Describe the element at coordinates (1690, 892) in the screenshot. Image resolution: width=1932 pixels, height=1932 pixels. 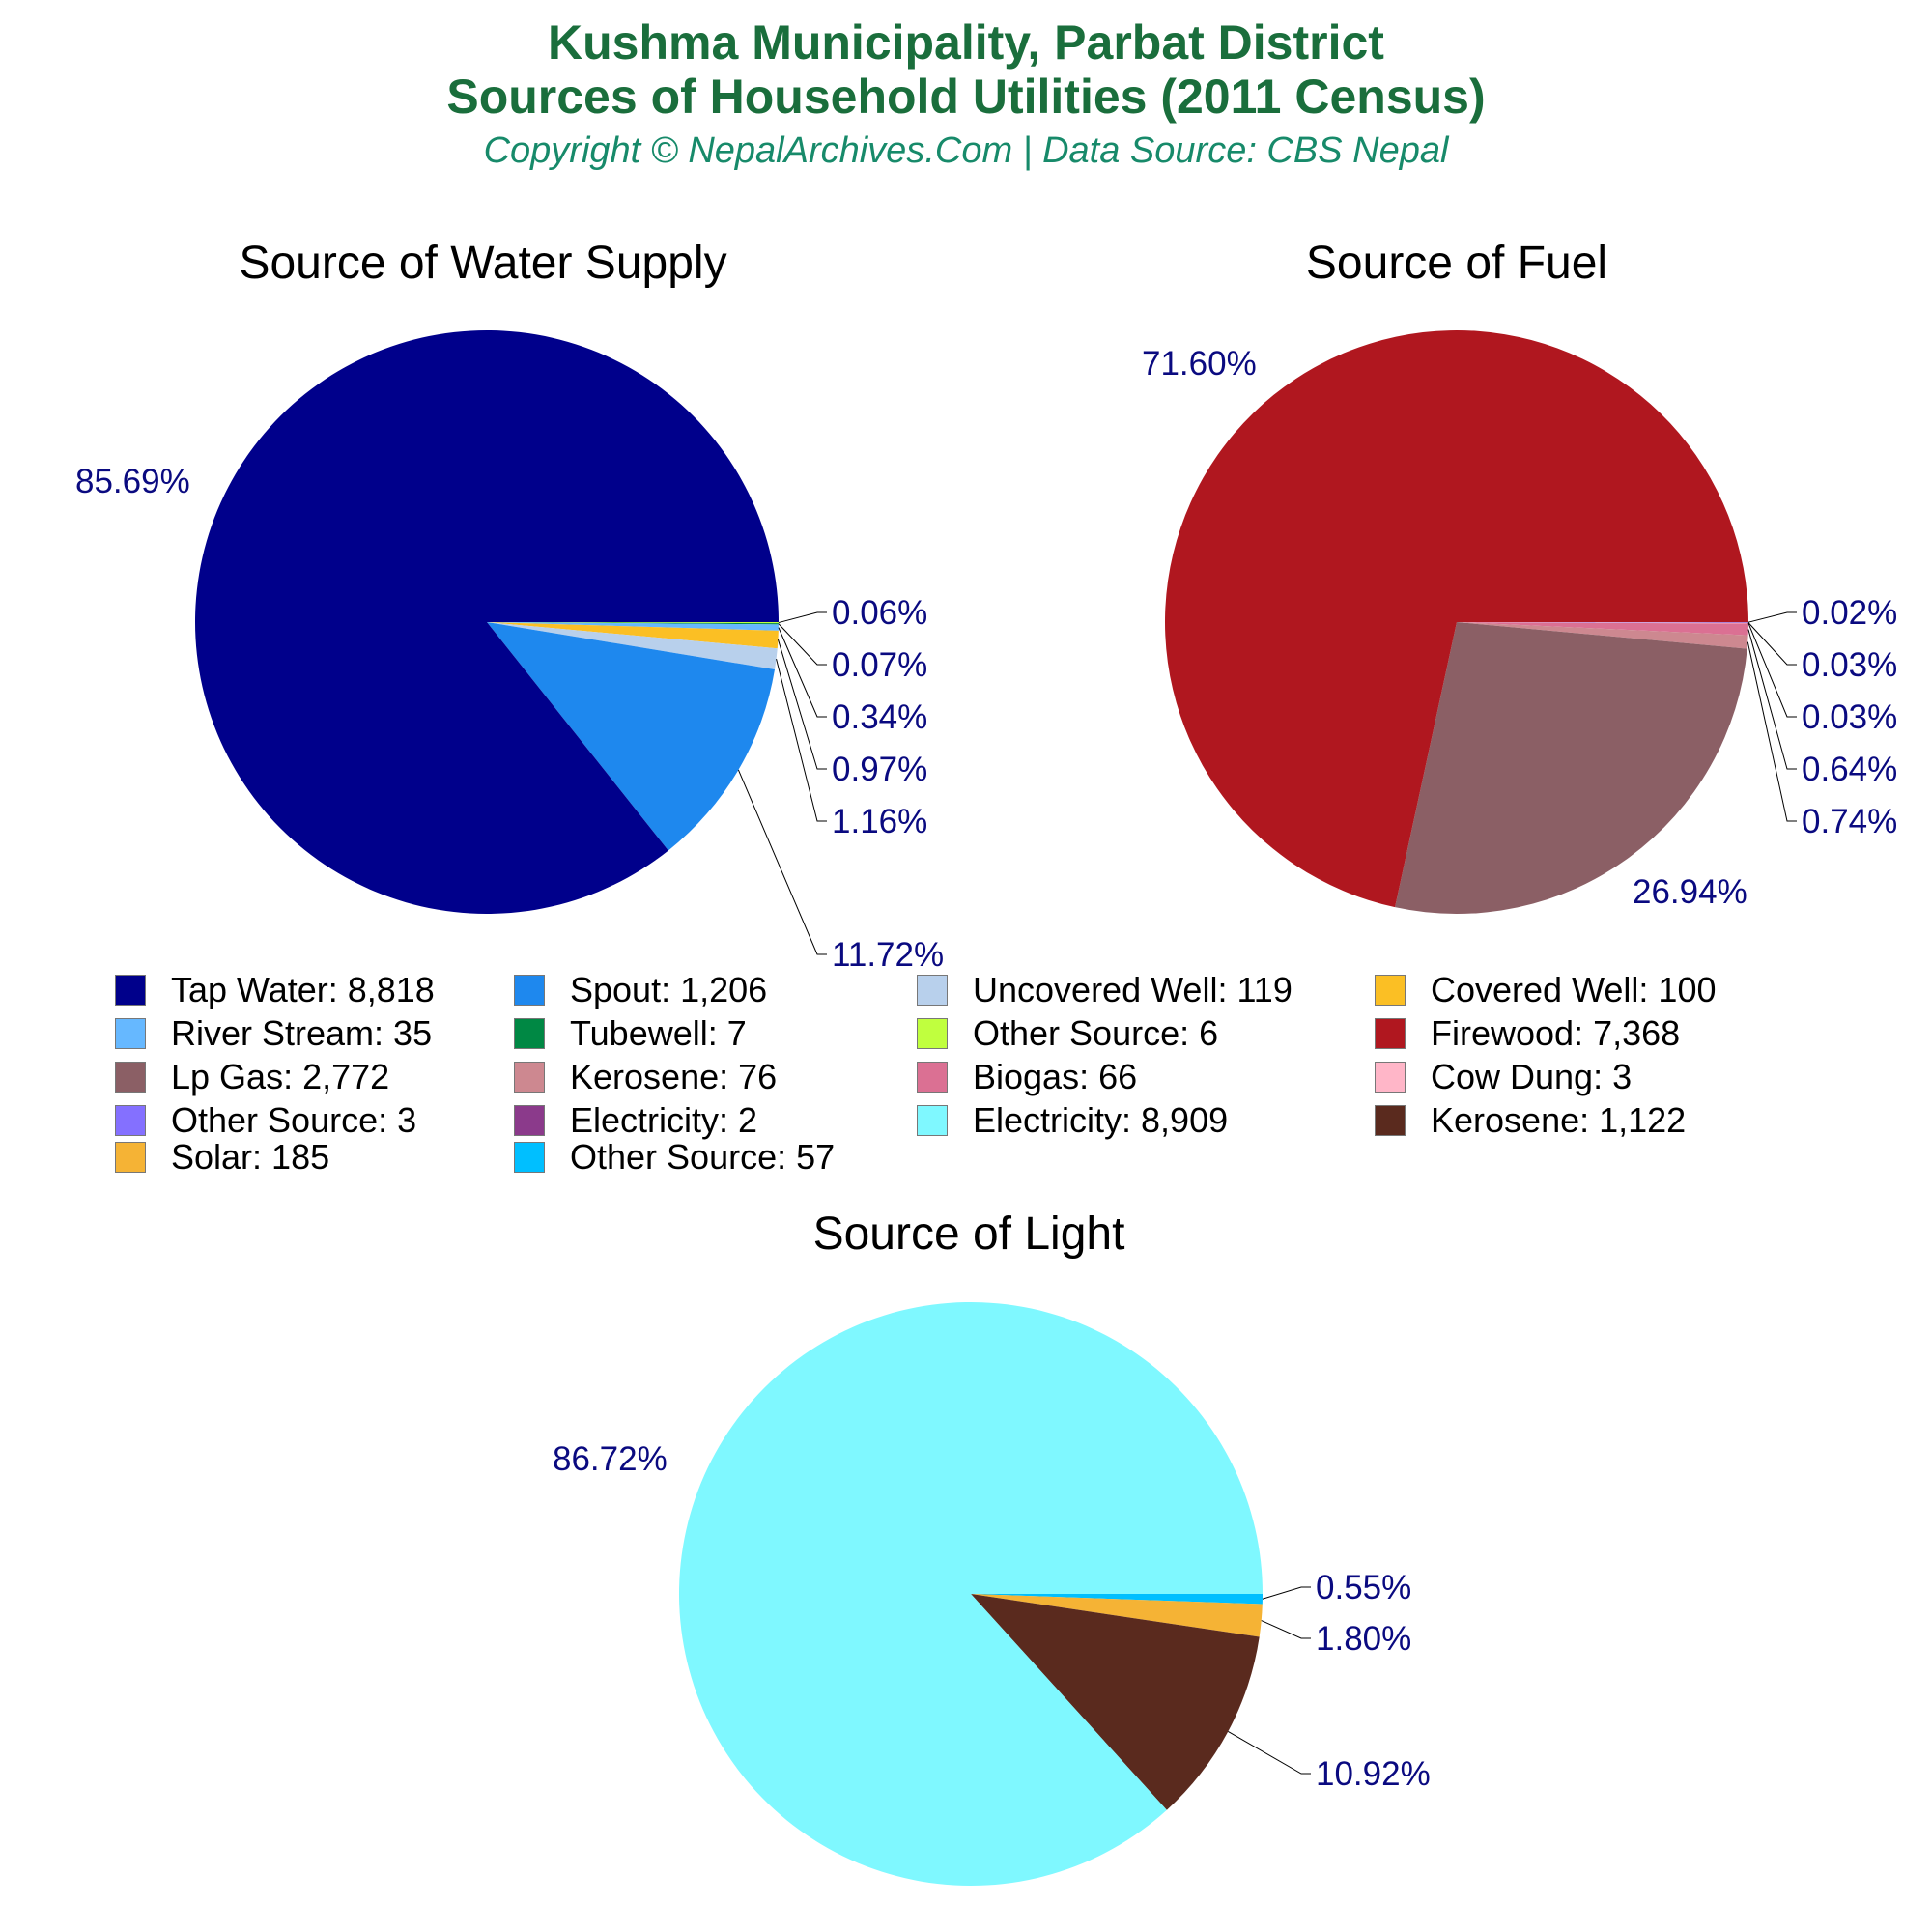
I see `fuel-percent-label: 26.94%` at that location.